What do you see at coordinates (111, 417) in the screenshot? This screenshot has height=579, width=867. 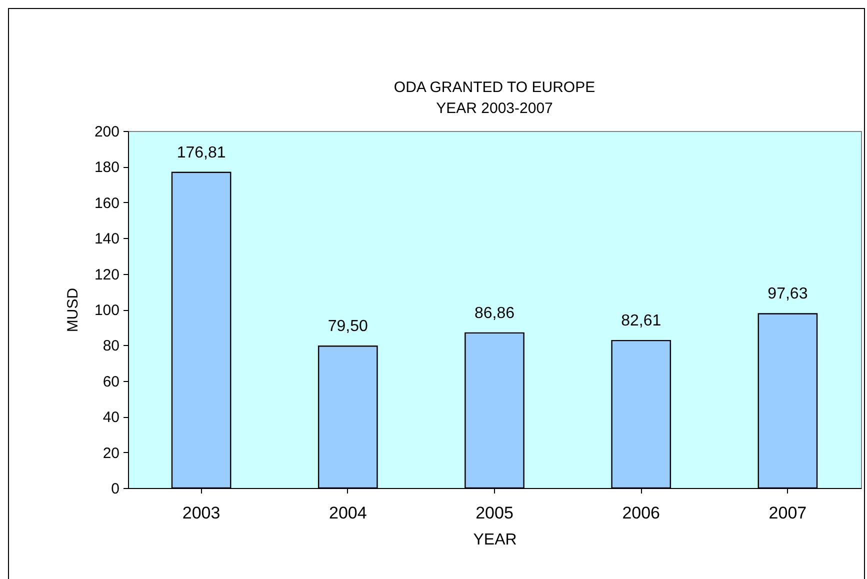 I see `y-tick-label: 40` at bounding box center [111, 417].